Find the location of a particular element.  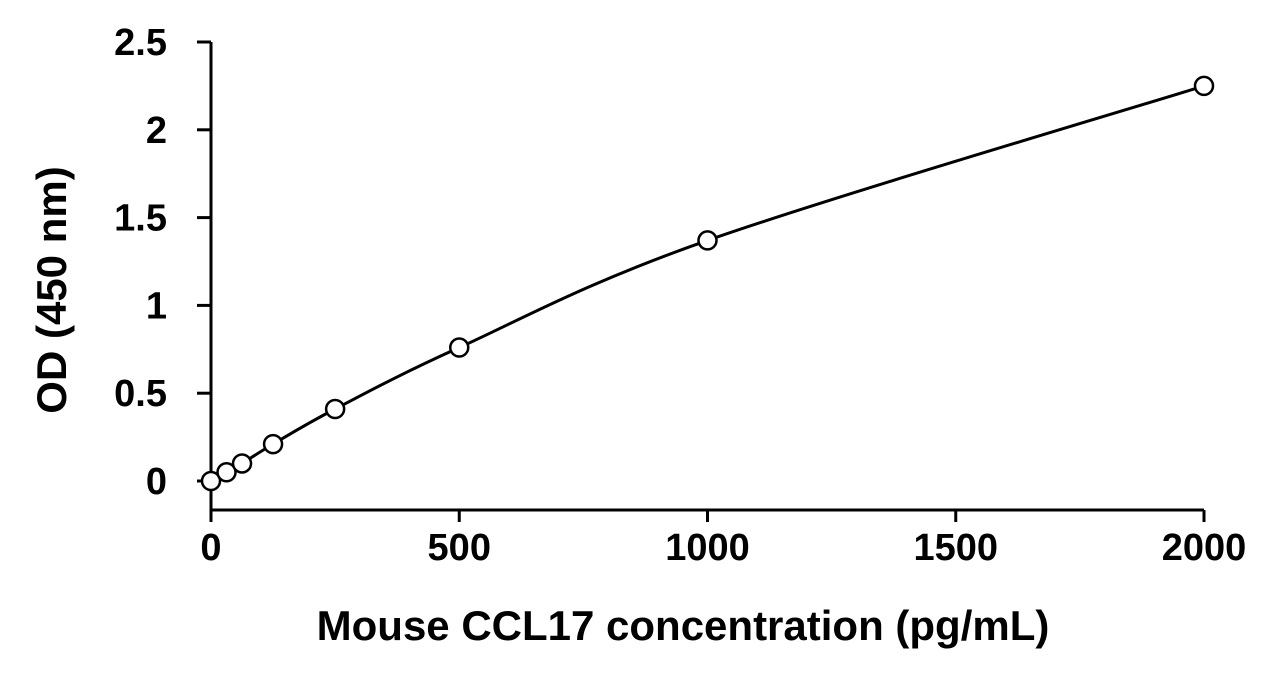

x-axis-title: Mouse CCL17 concentration (pg/mL) is located at coordinates (683, 625).